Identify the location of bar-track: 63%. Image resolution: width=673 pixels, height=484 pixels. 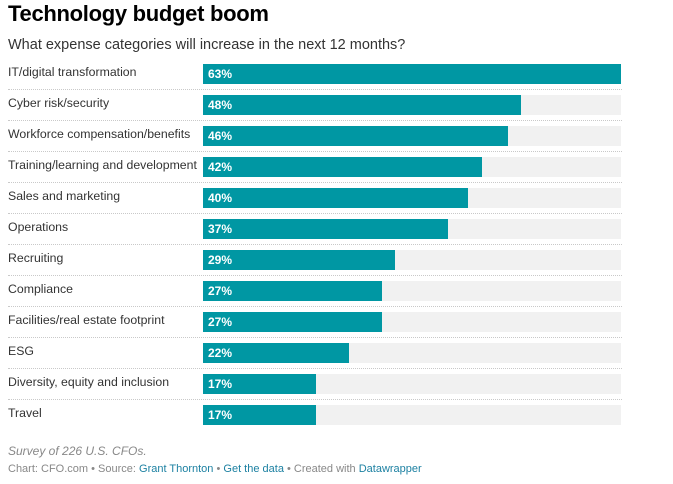
(412, 74).